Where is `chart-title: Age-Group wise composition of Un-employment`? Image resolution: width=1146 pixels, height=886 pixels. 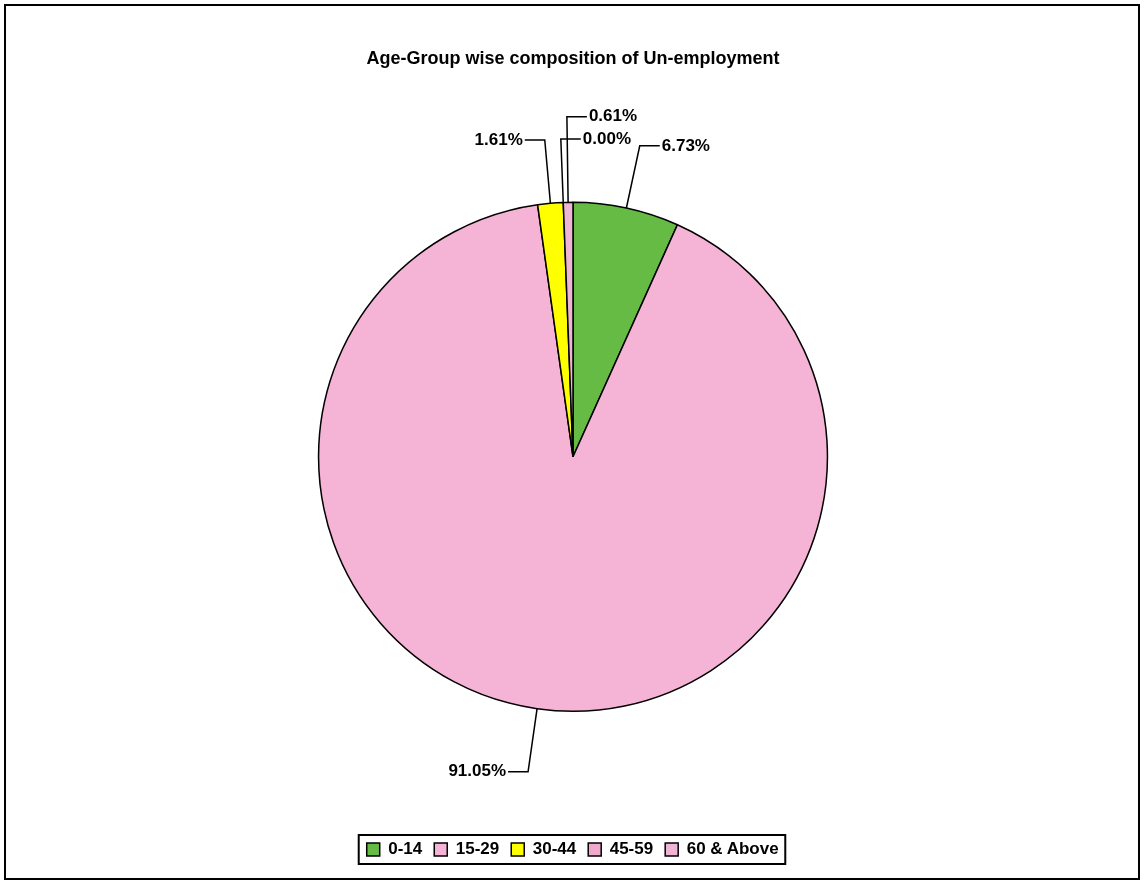 chart-title: Age-Group wise composition of Un-employment is located at coordinates (573, 57).